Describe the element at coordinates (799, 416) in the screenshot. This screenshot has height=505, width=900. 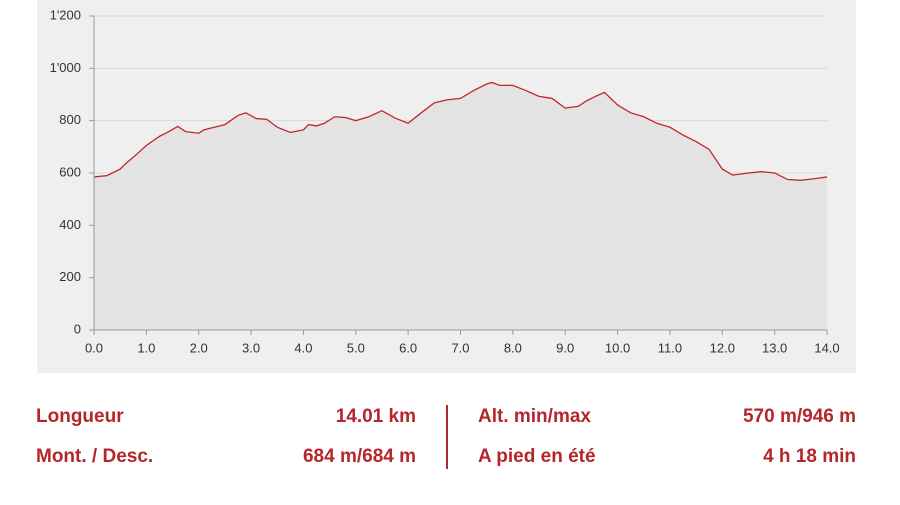
I see `stat-value: 570 m/946 m` at that location.